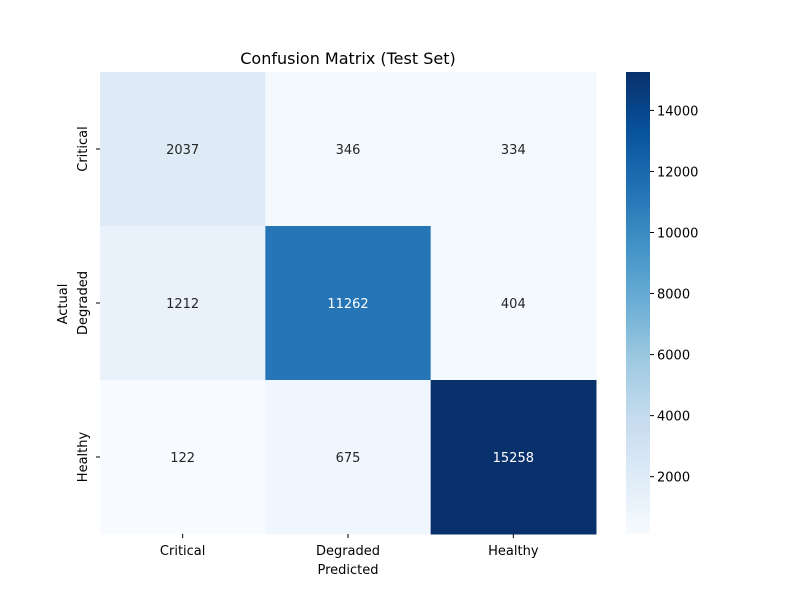  I want to click on colorbar-ticks: 2000 4000 6000 8000 10000 12000 14000, so click(674, 295).